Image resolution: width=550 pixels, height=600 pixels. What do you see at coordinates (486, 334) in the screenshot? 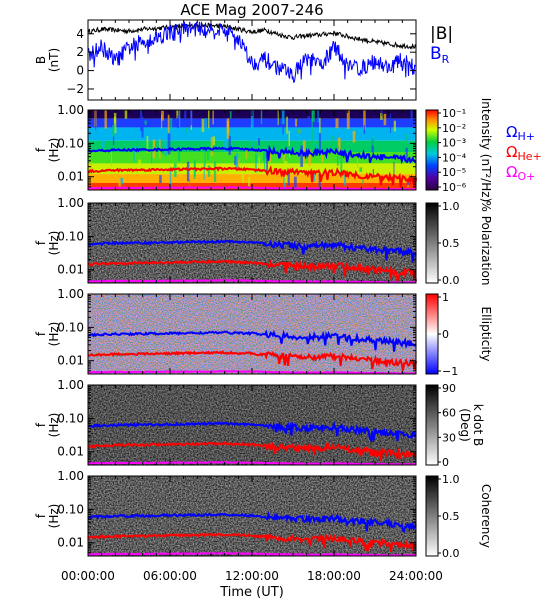
I see `colorbar-label: Ellipticity` at bounding box center [486, 334].